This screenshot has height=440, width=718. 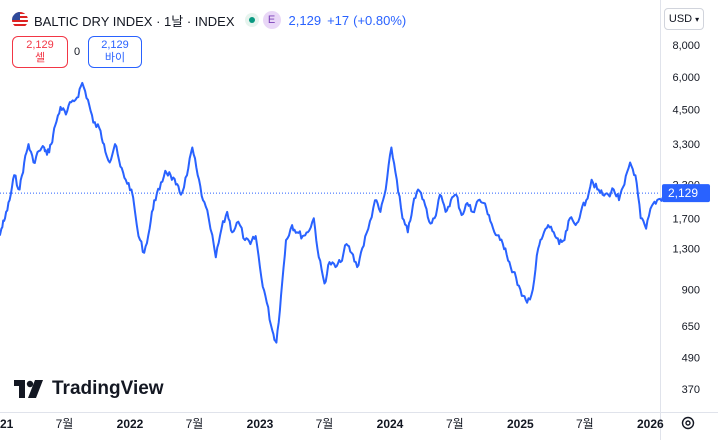 What do you see at coordinates (251, 20) in the screenshot?
I see `market-status-icon` at bounding box center [251, 20].